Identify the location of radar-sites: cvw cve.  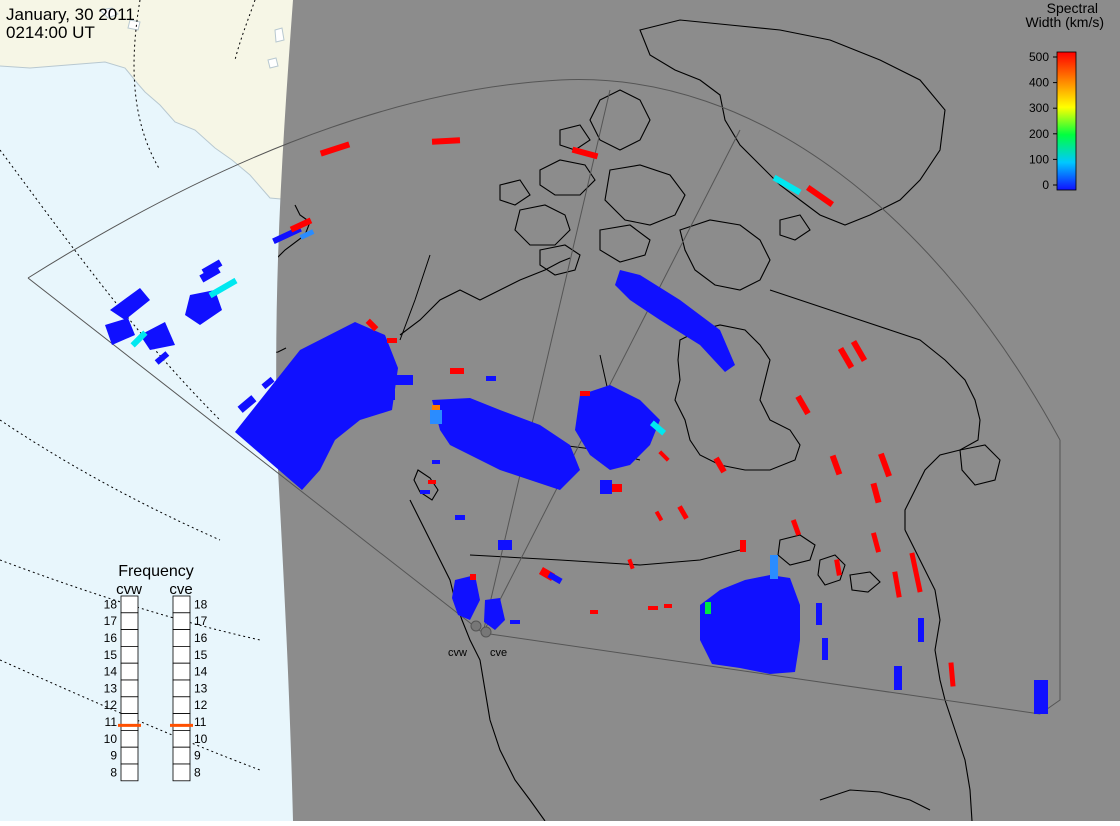
(477, 639).